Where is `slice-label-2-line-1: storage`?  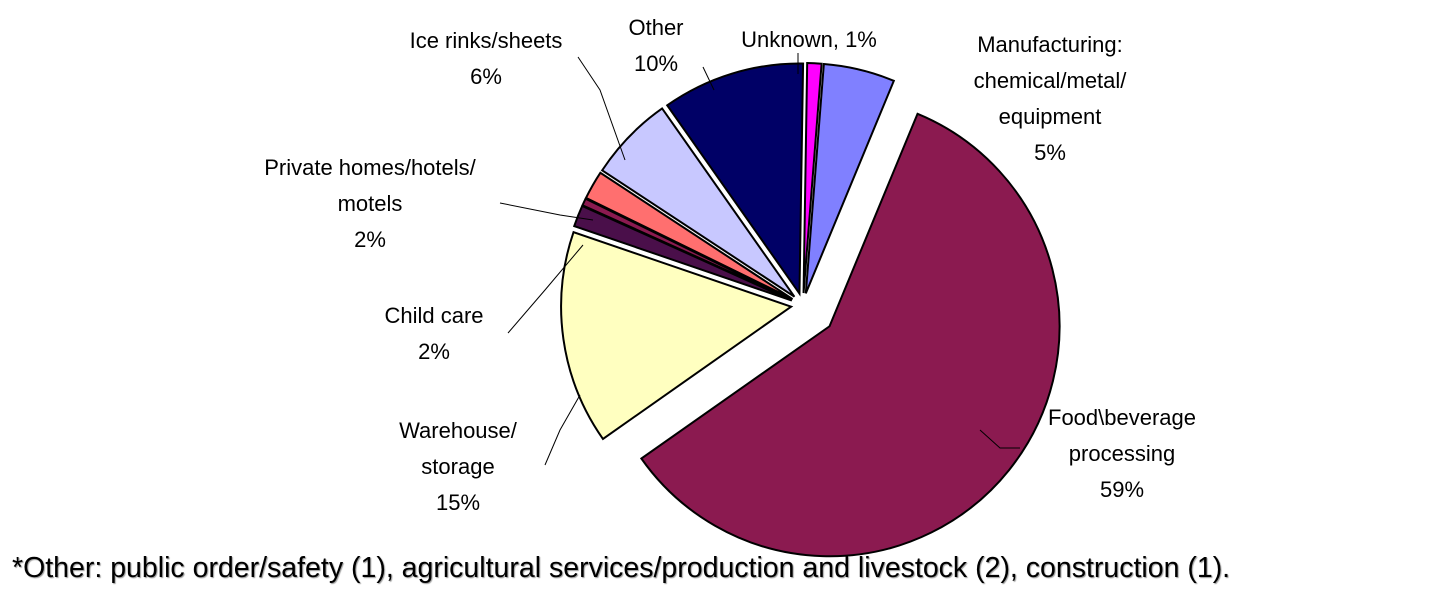
slice-label-2-line-1: storage is located at coordinates (457, 466).